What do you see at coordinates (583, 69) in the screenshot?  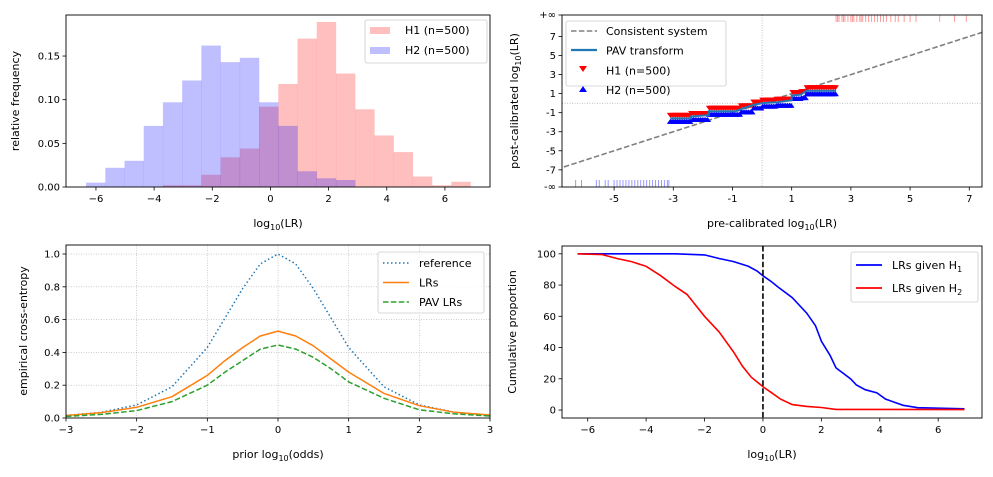 I see `legend-h1-marker` at bounding box center [583, 69].